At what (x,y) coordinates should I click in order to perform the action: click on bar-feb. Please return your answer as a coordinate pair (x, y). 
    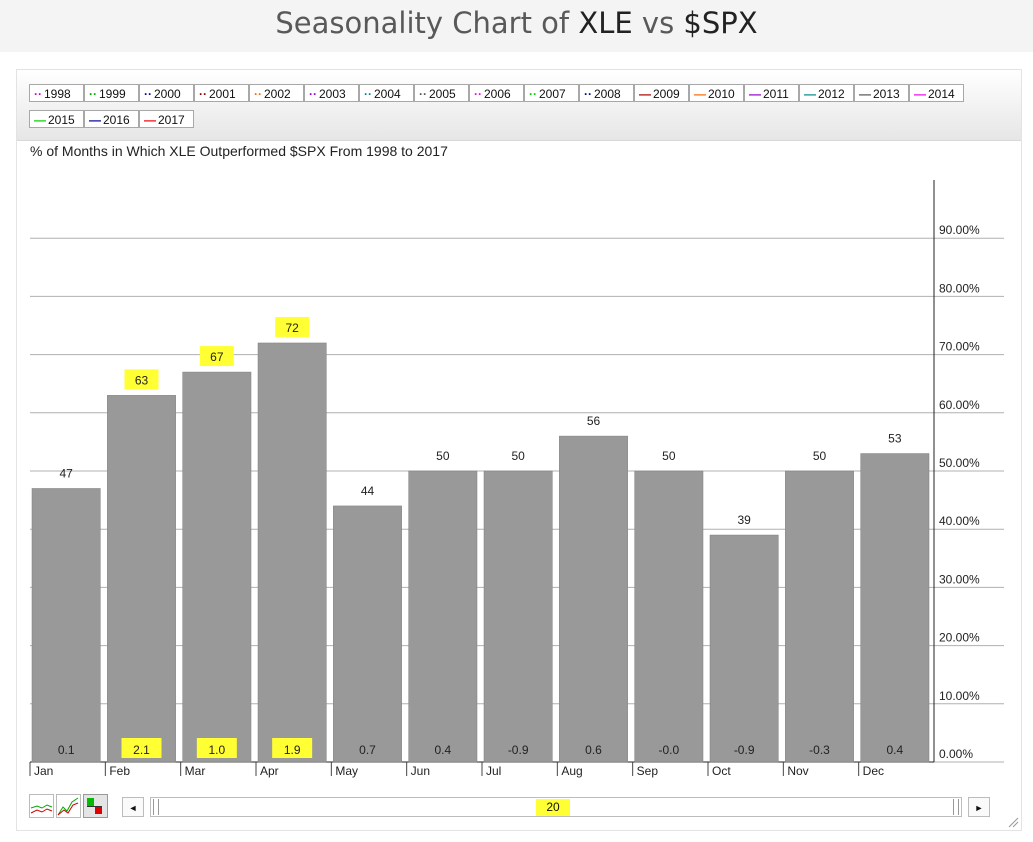
    Looking at the image, I should click on (141, 579).